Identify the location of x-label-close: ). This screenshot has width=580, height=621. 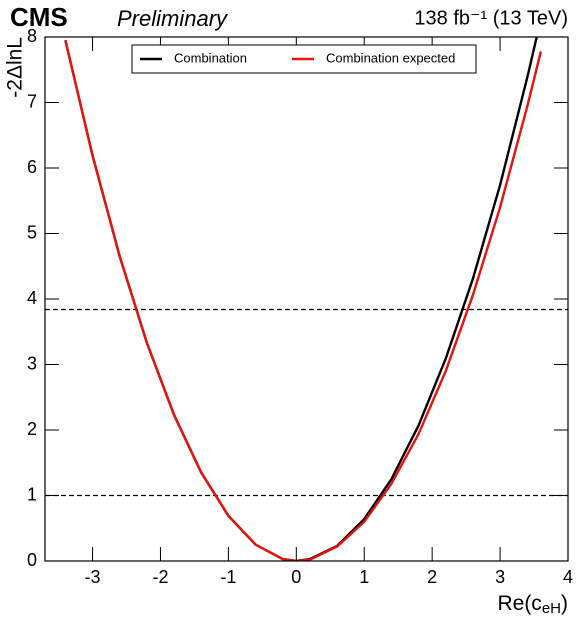
(564, 603).